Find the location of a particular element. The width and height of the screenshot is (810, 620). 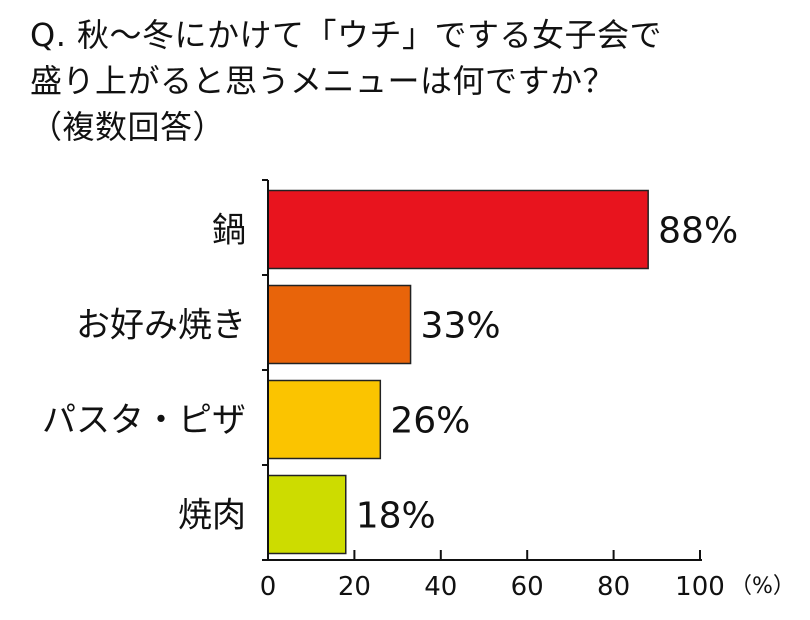

category-label-3: パスタ・ピザ is located at coordinates (144, 421).